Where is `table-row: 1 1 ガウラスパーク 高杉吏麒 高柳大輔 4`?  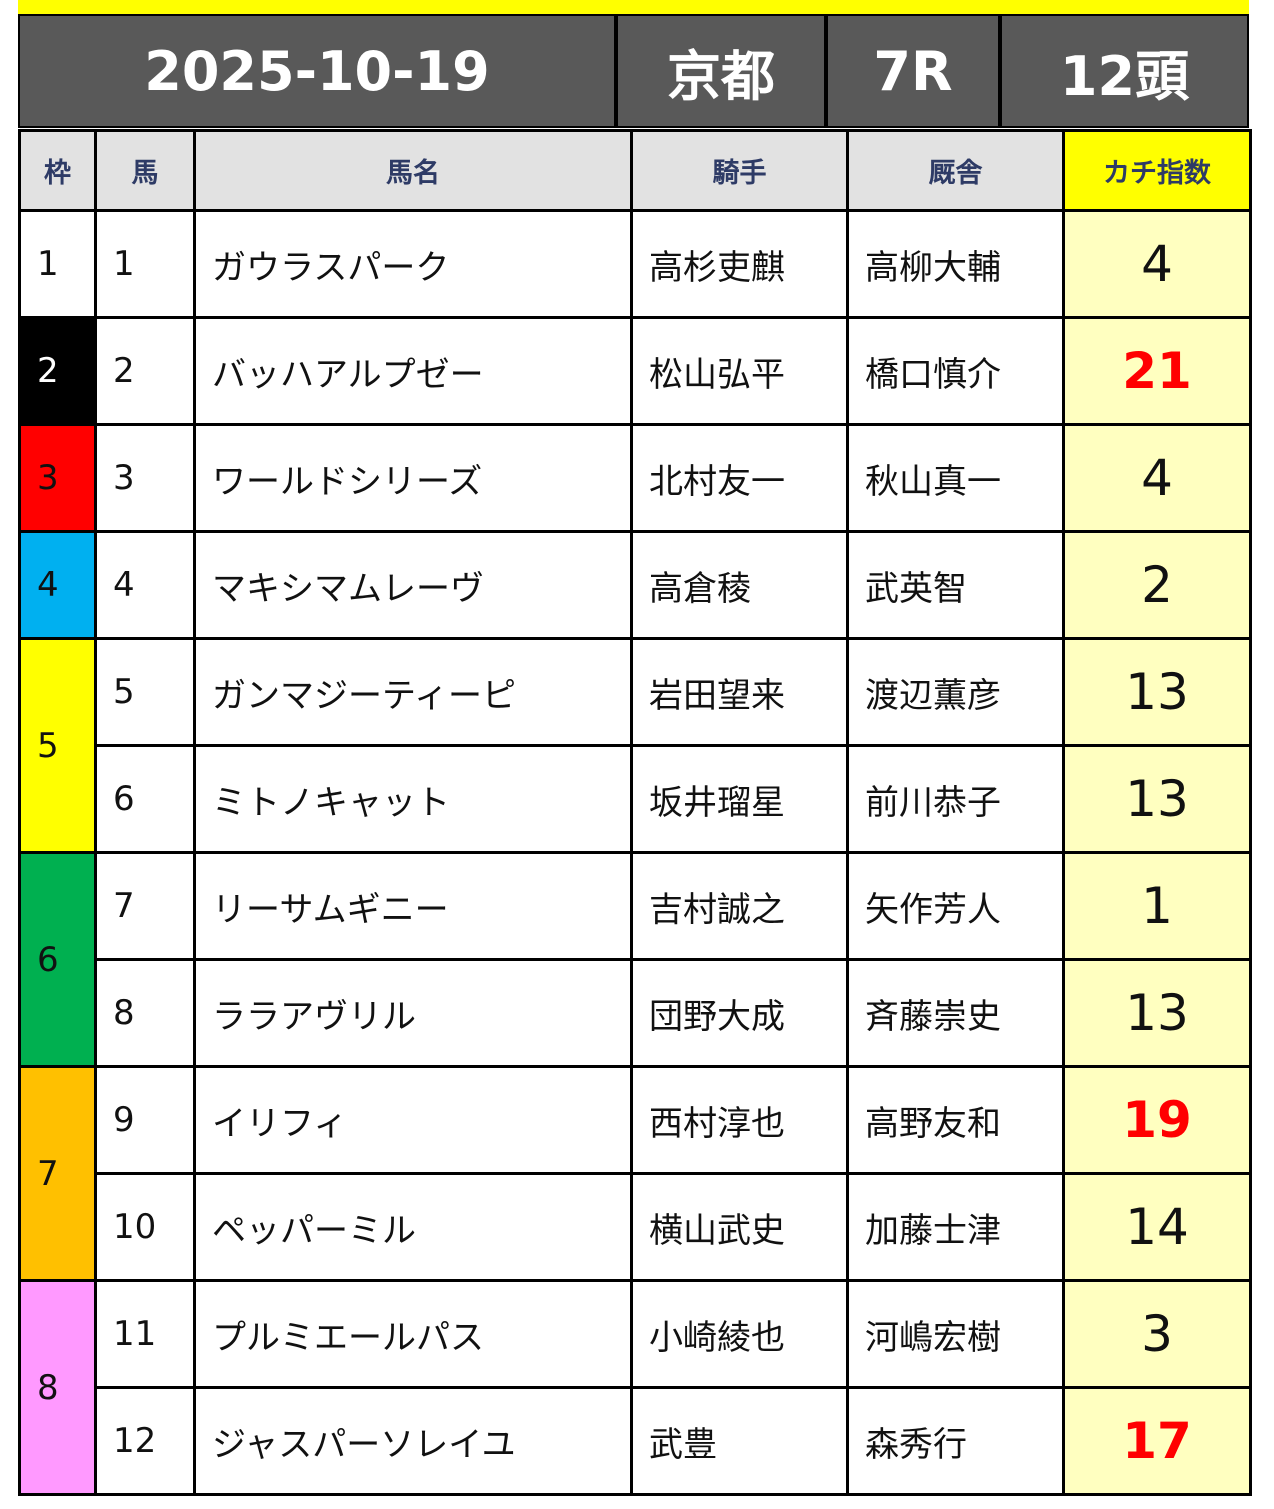
table-row: 1 1 ガウラスパーク 高杉吏麒 高柳大輔 4 is located at coordinates (635, 264).